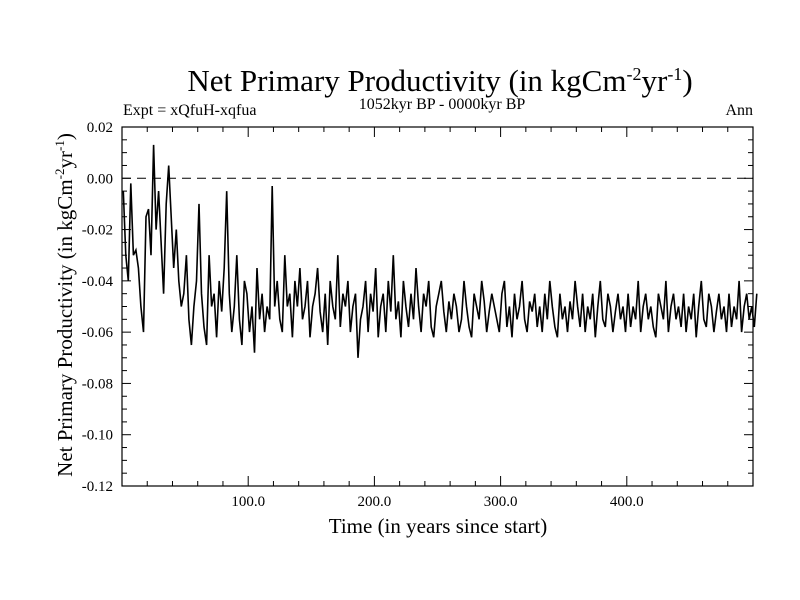 The image size is (800, 600). What do you see at coordinates (97, 384) in the screenshot?
I see `y-tick-label: -0.08` at bounding box center [97, 384].